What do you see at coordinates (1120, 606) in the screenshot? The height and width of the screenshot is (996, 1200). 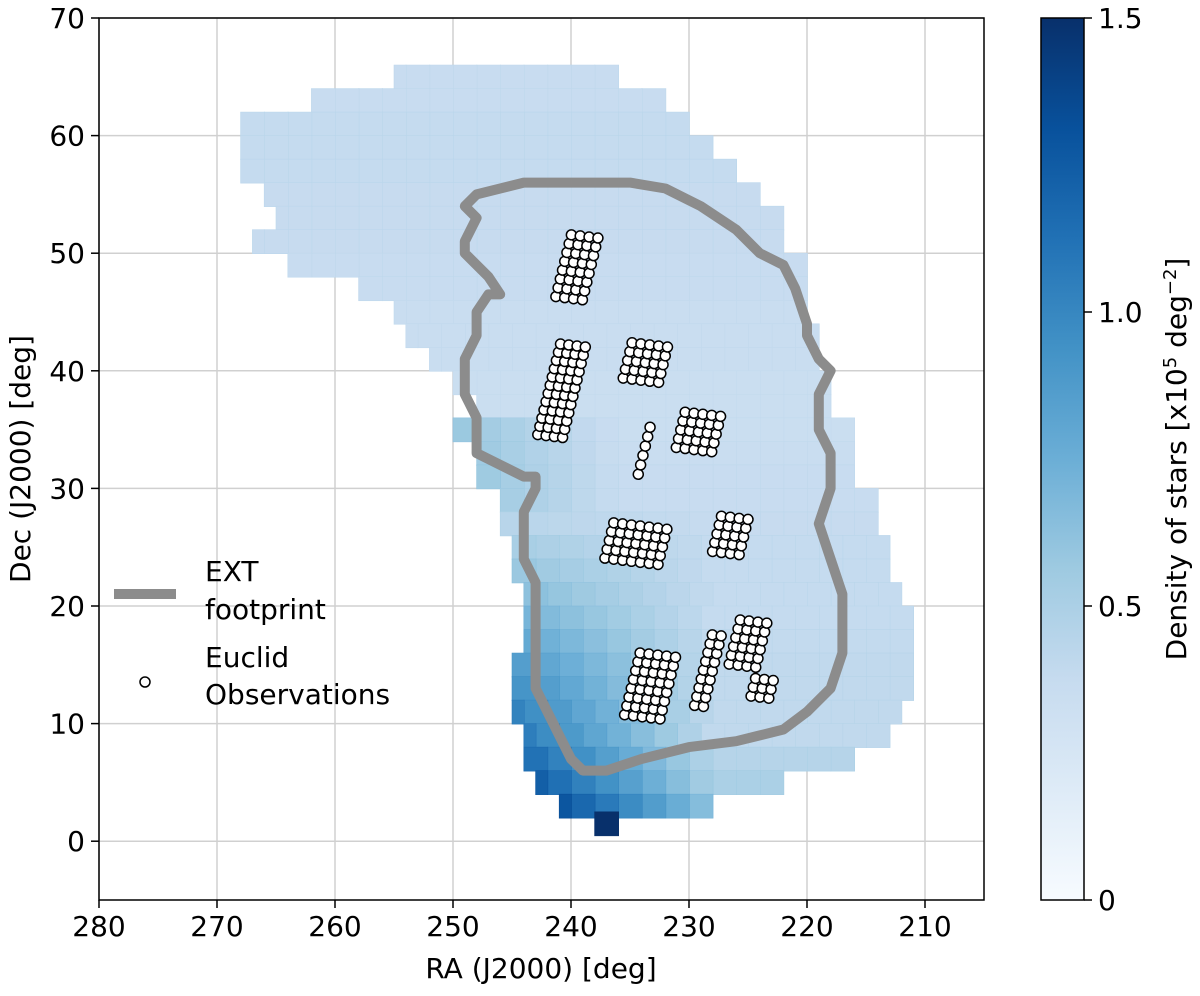 I see `colorbar-tick-label: 0.5` at bounding box center [1120, 606].